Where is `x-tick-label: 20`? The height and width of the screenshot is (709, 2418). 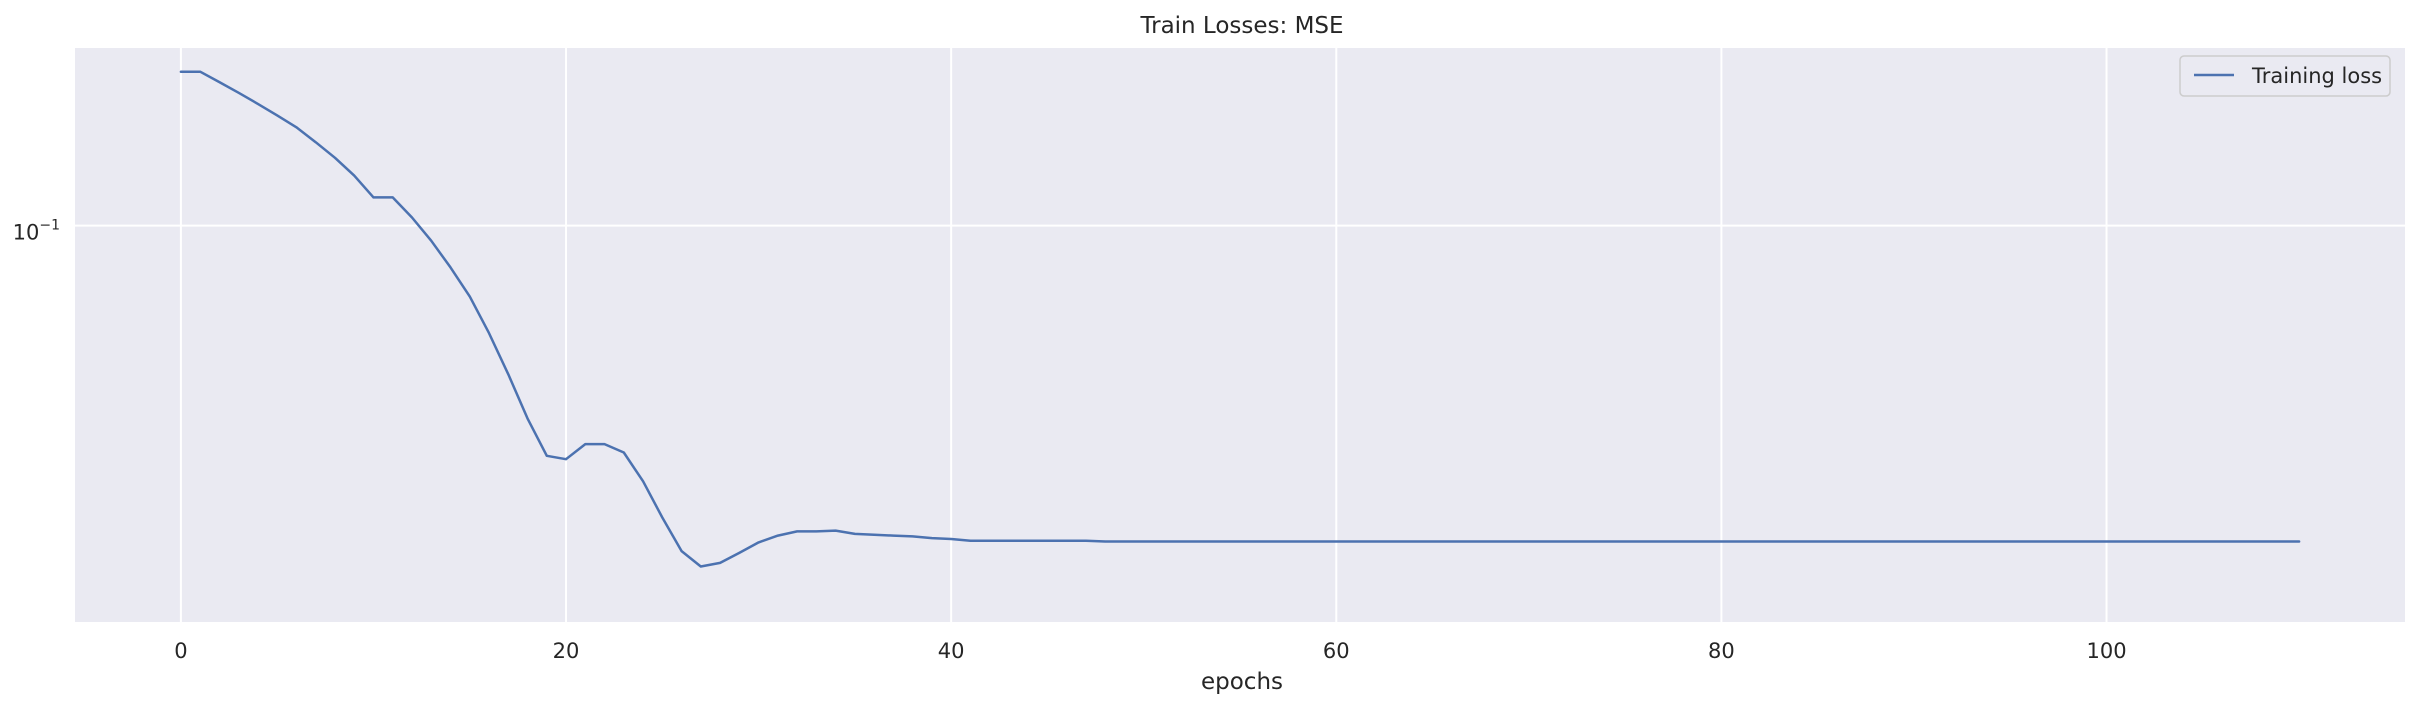
x-tick-label: 20 is located at coordinates (566, 651).